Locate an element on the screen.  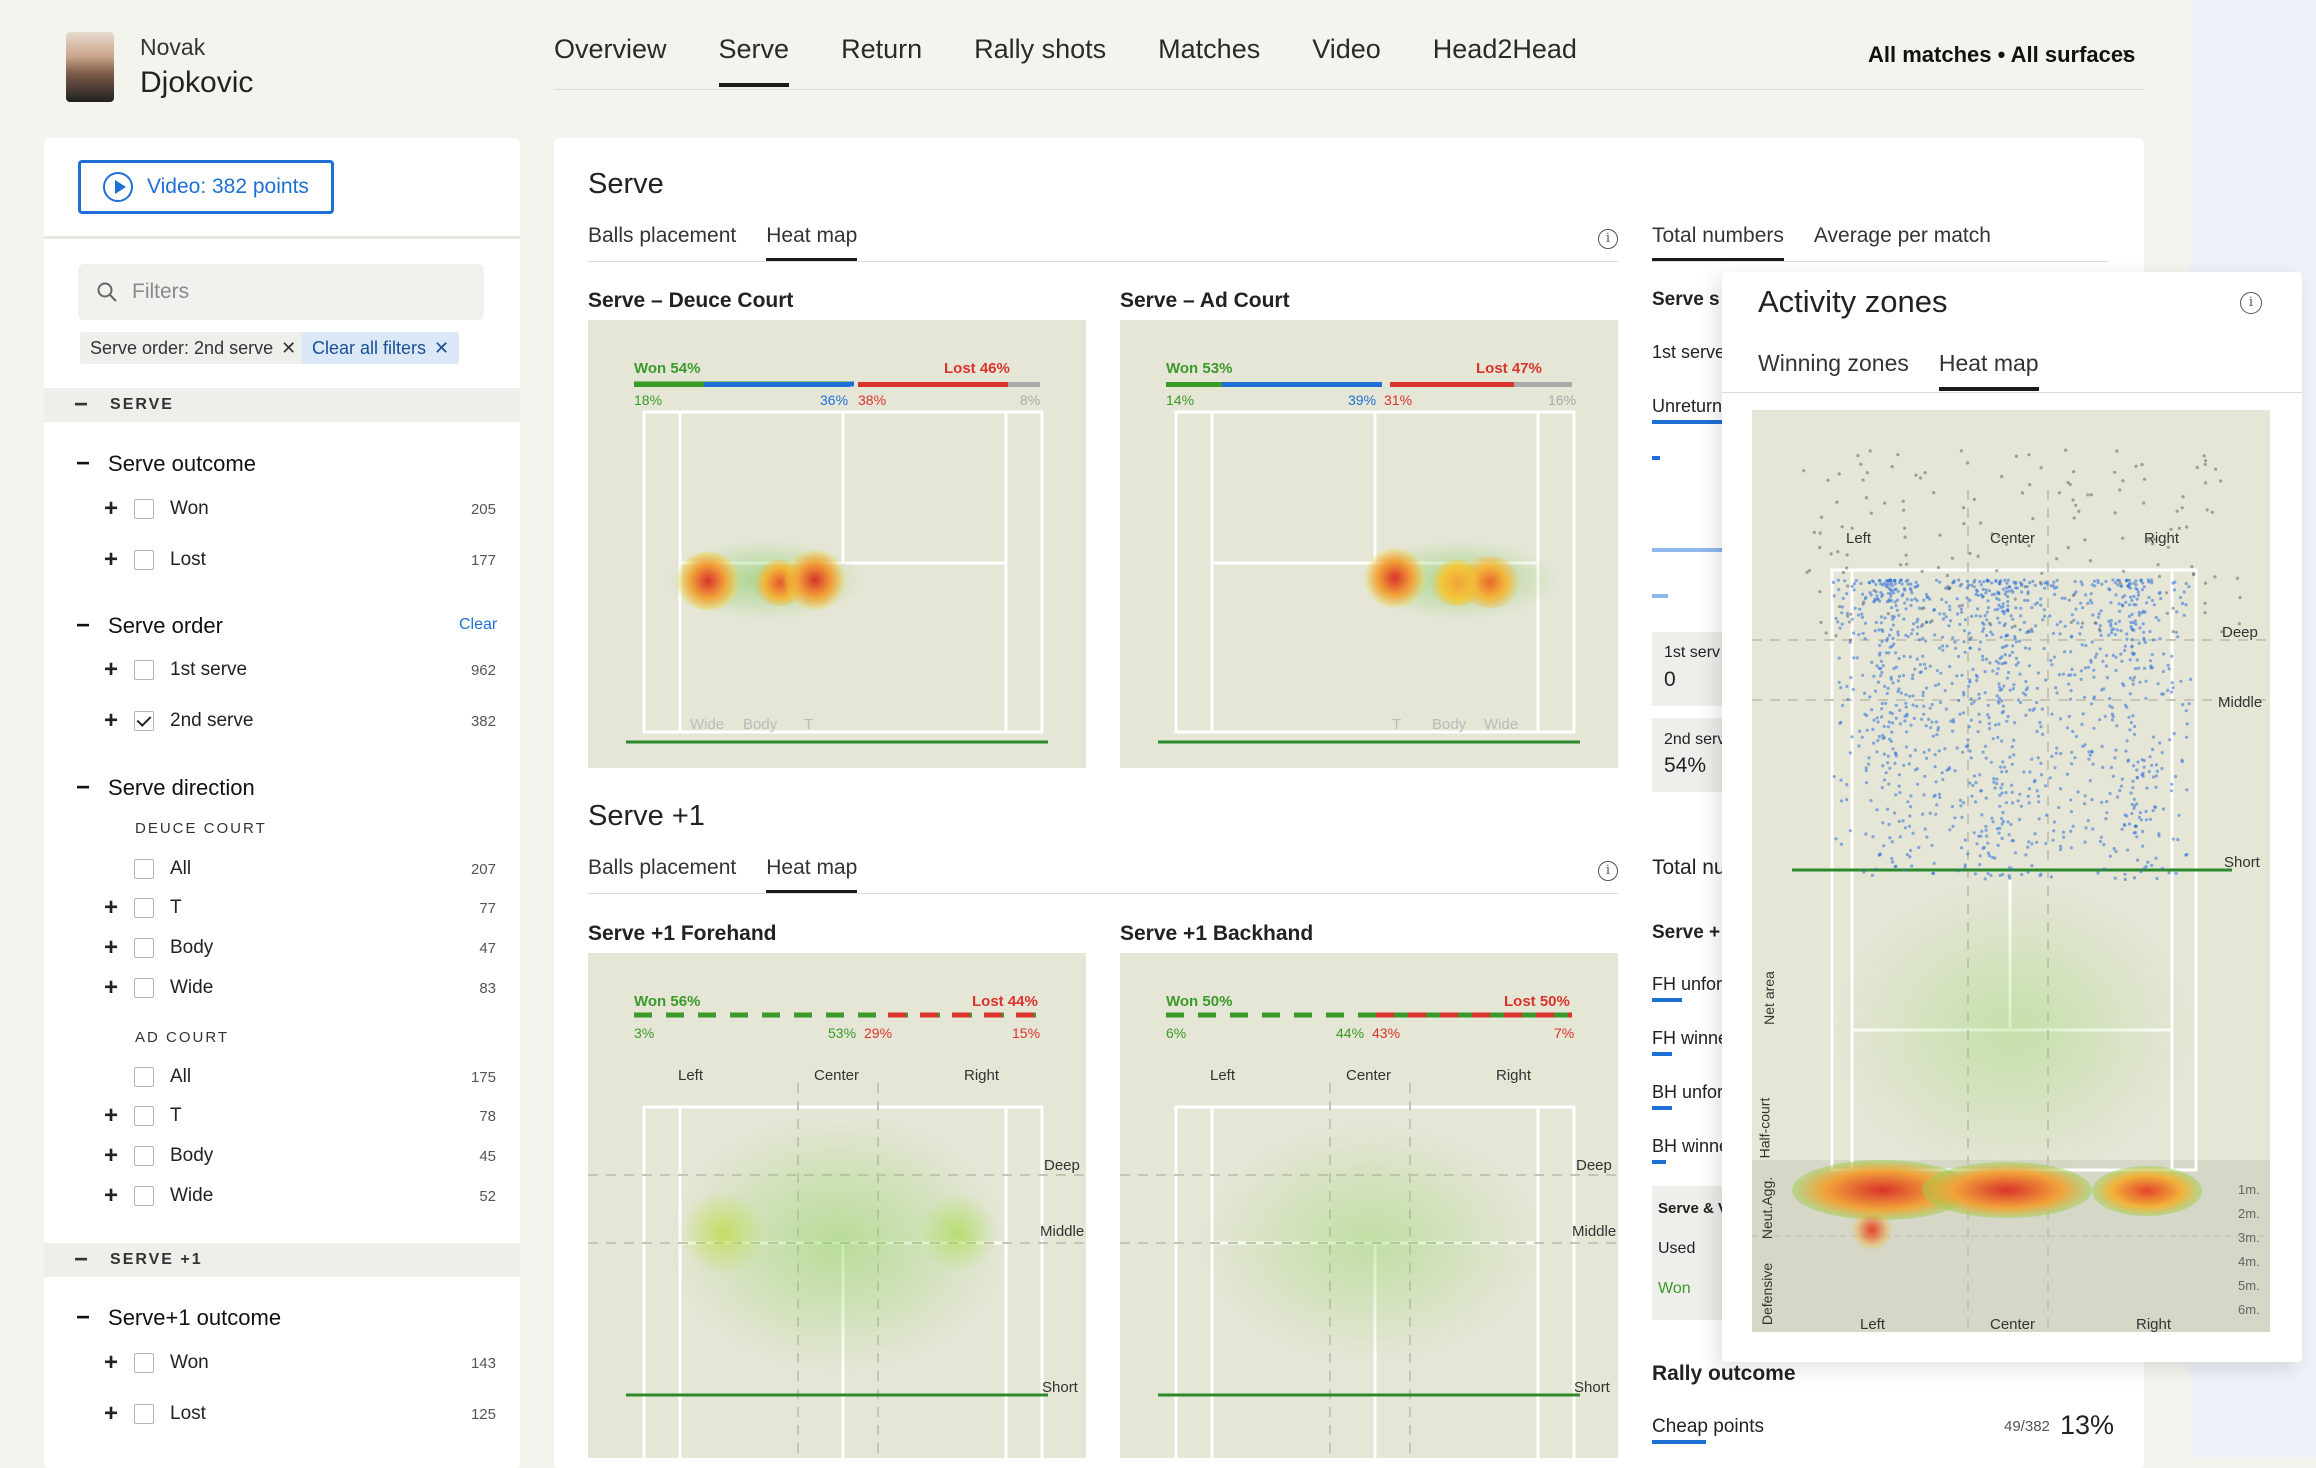
filter-item-ad-body: + Body 45 is located at coordinates (300, 1156).